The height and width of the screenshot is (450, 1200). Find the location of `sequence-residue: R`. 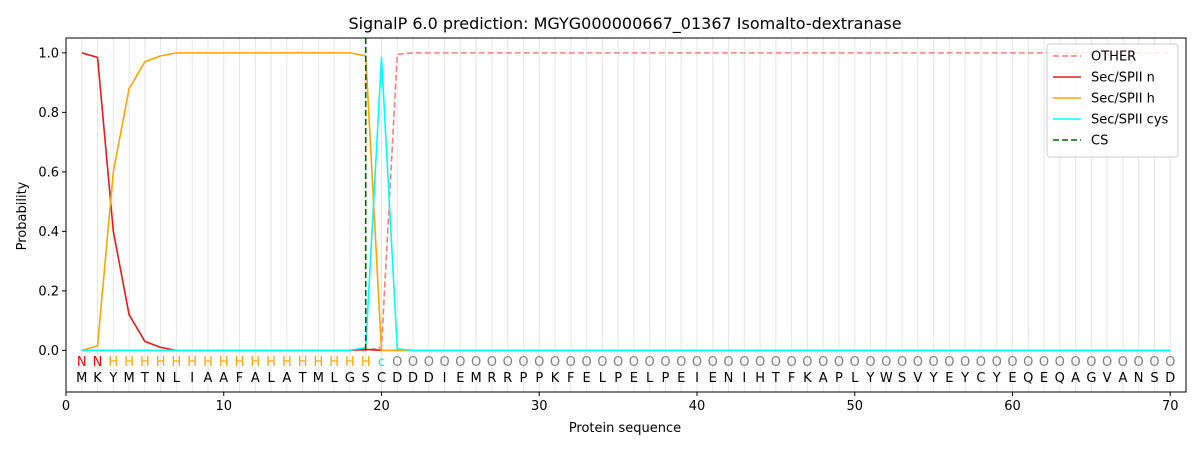

sequence-residue: R is located at coordinates (507, 378).